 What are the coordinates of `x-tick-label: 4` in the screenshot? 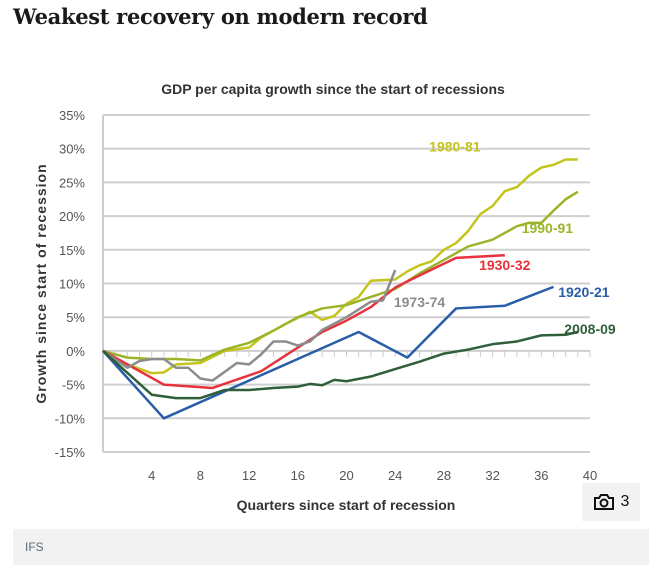 It's located at (151, 475).